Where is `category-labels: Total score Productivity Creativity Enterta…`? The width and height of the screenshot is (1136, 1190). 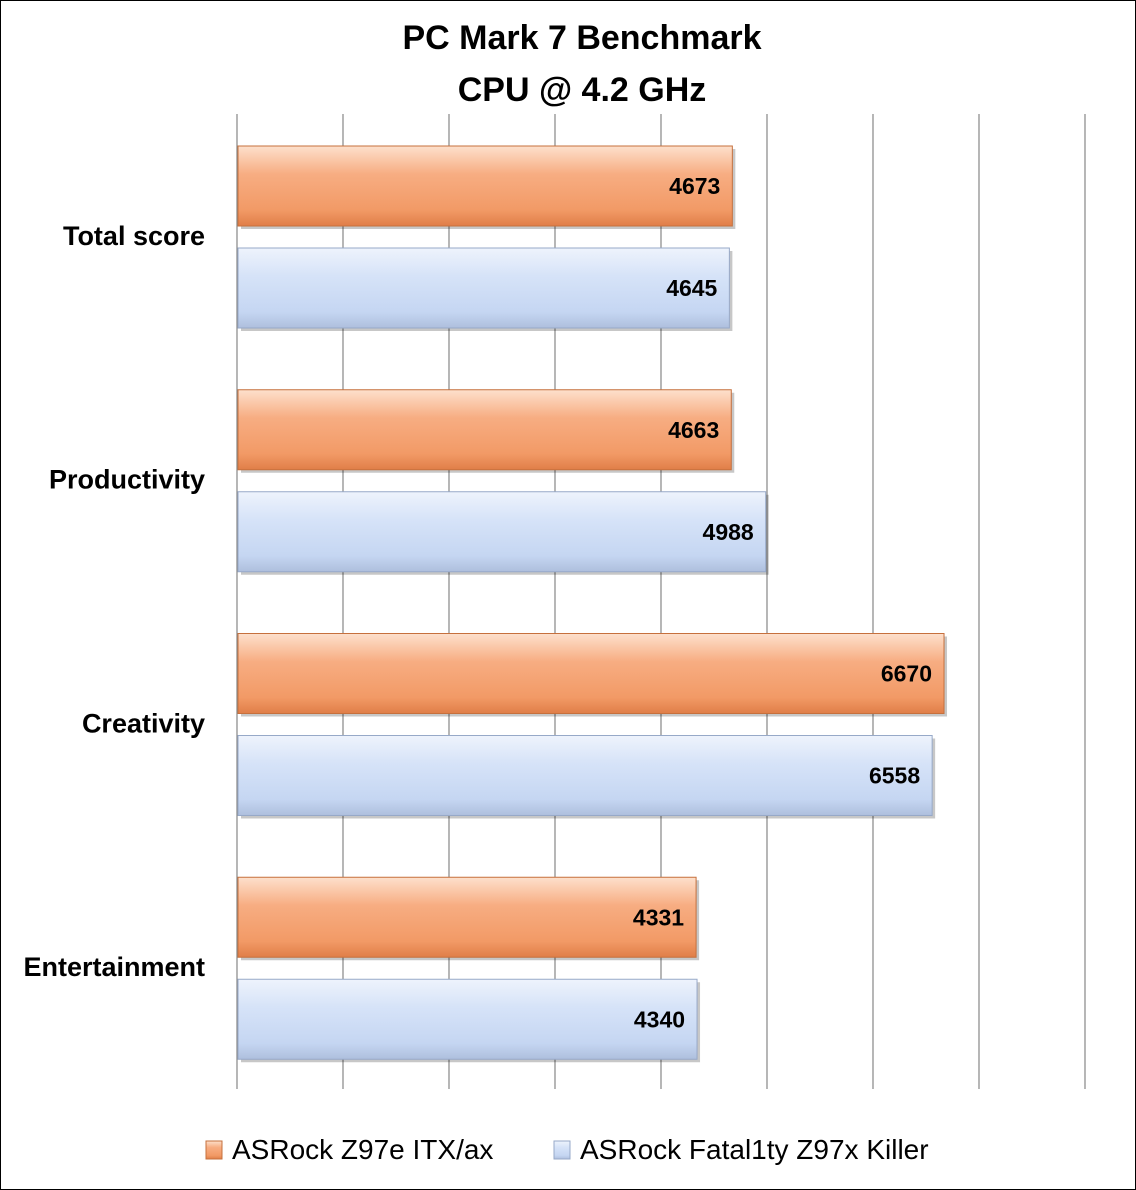
category-labels: Total score Productivity Creativity Enterta… is located at coordinates (114, 601).